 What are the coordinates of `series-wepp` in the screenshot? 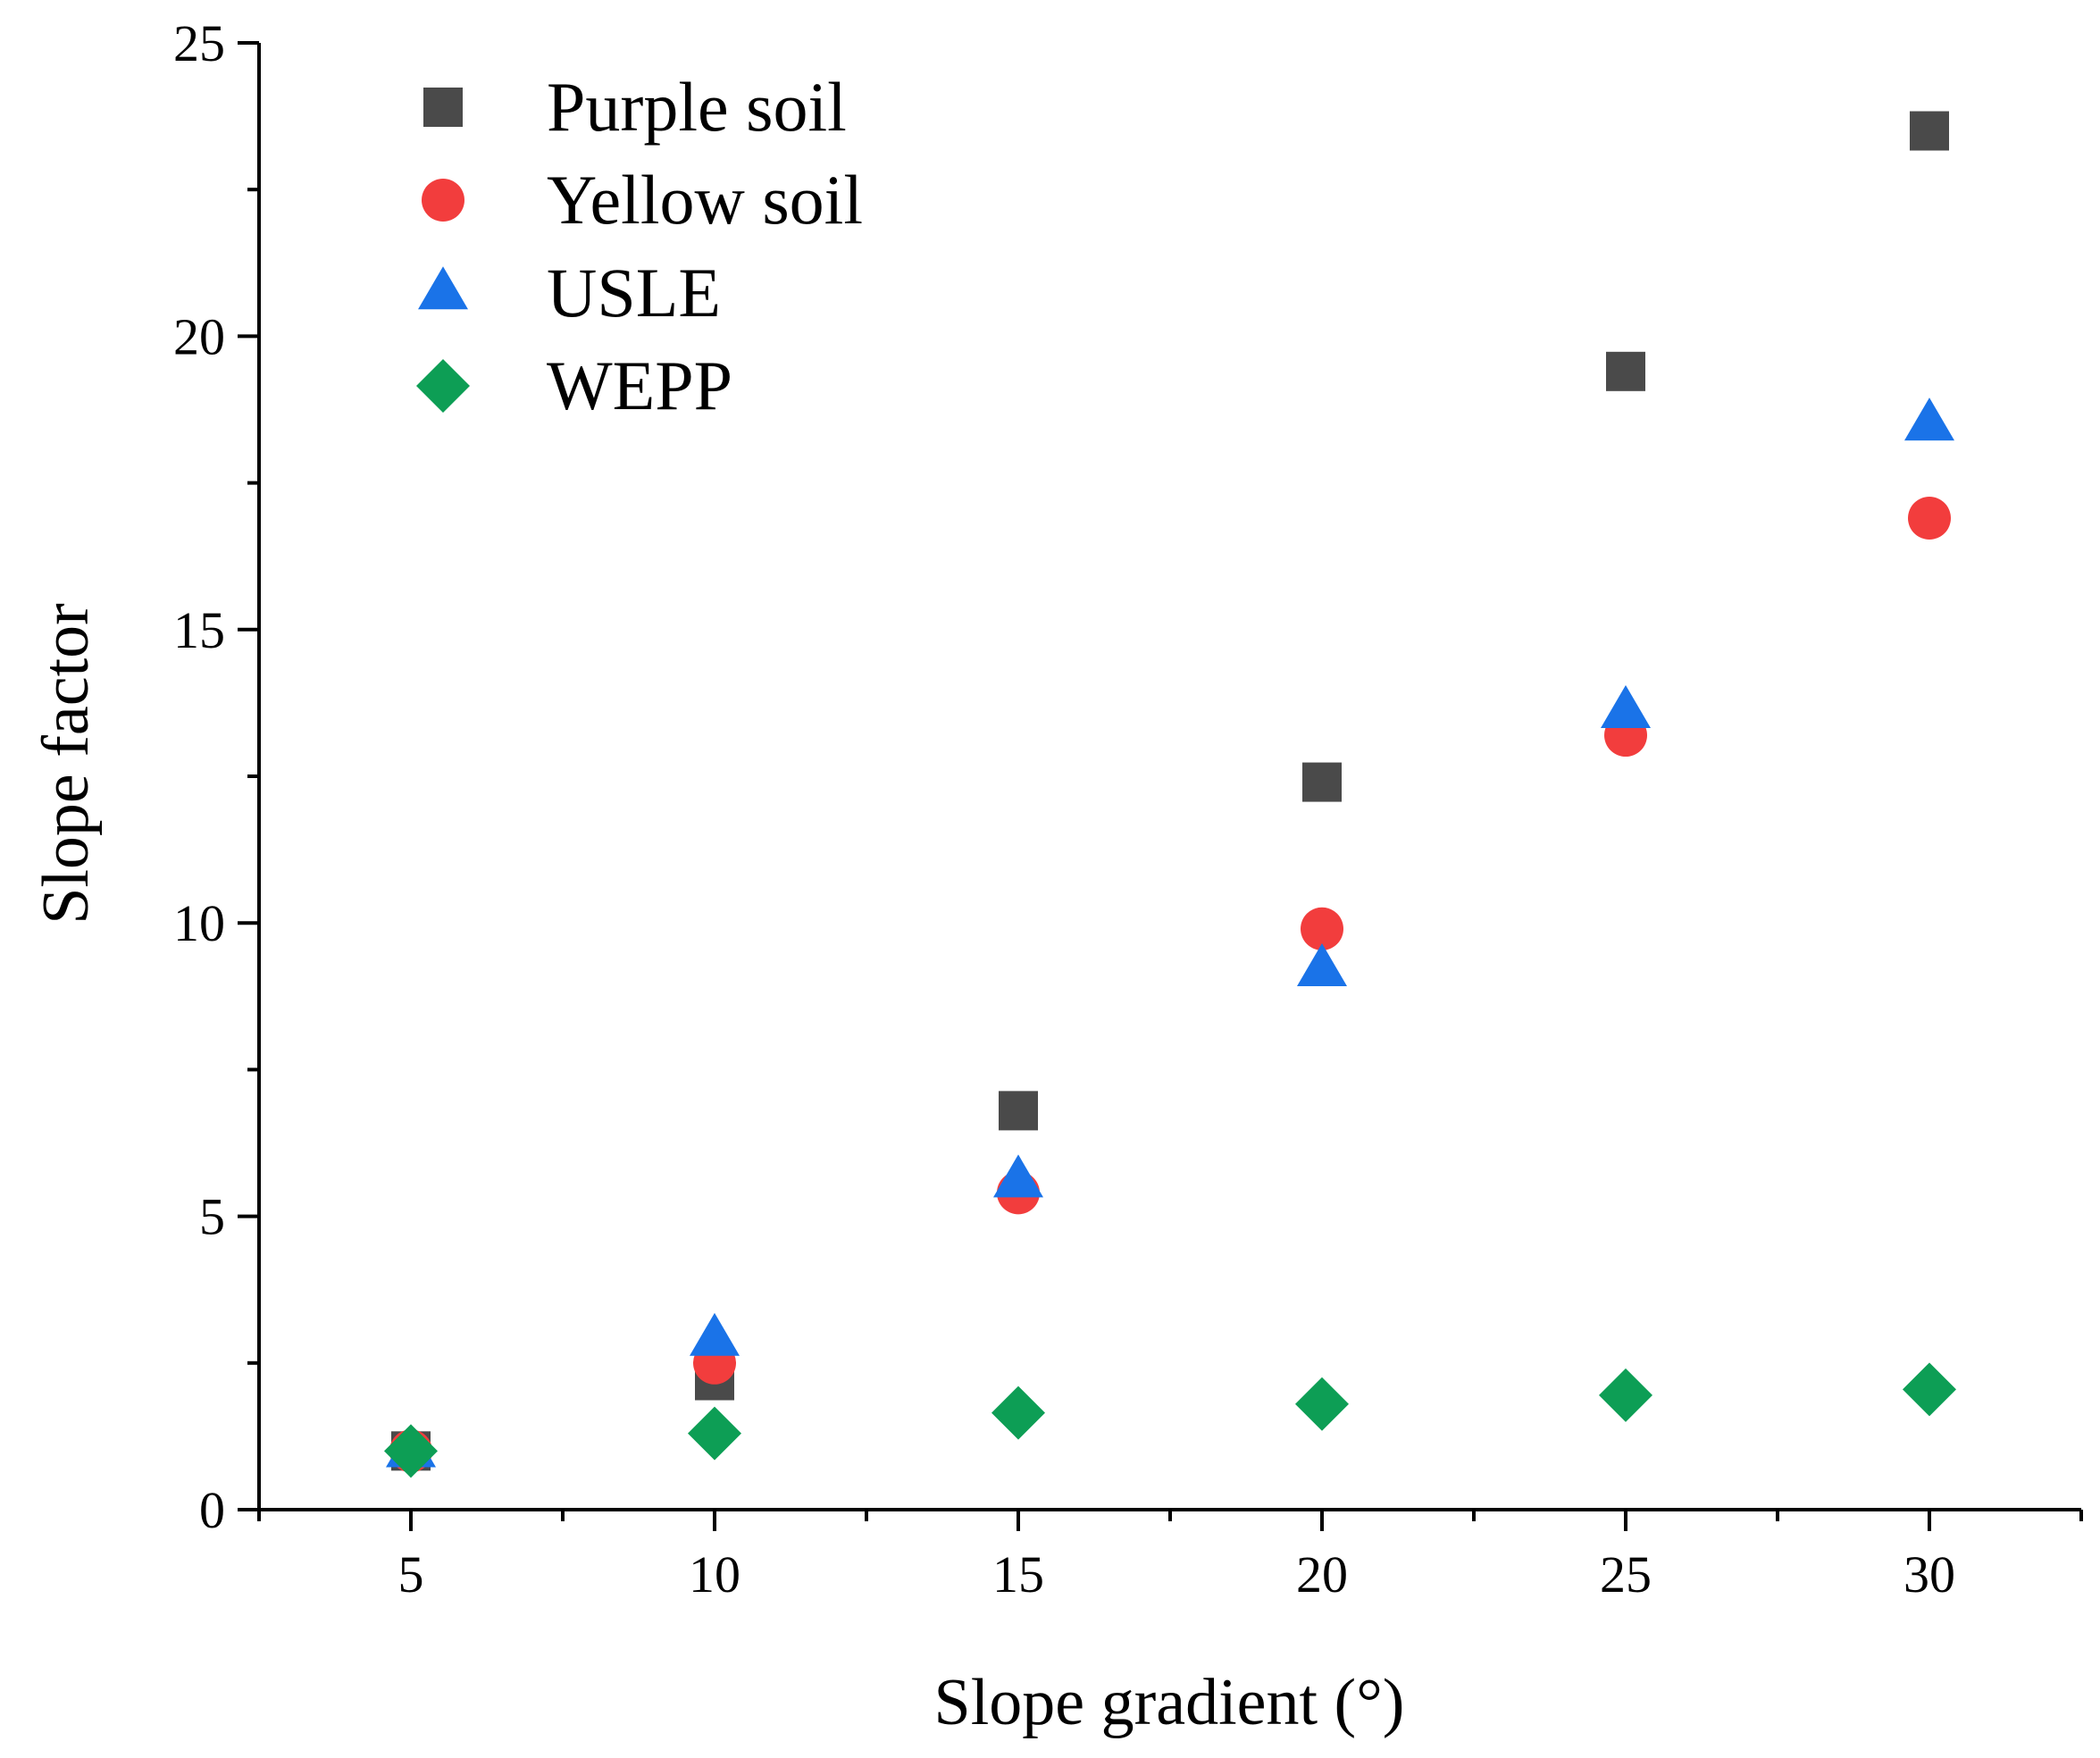 It's located at (1170, 1420).